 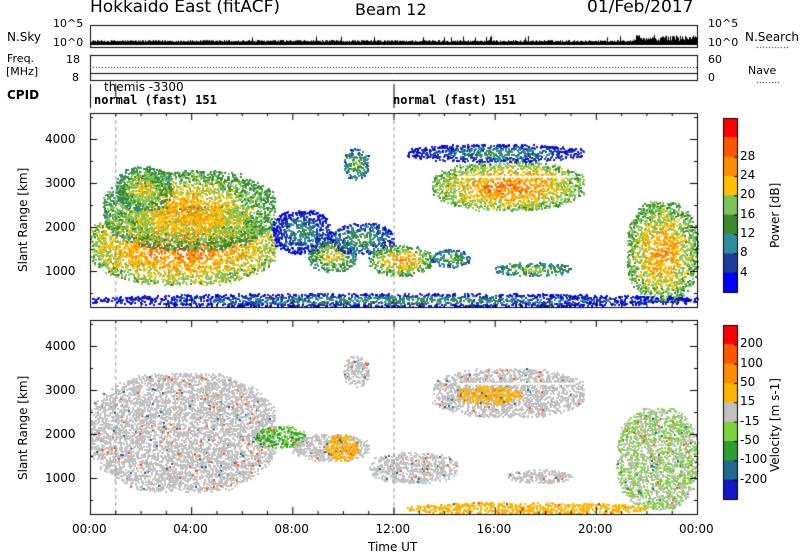 What do you see at coordinates (22, 71) in the screenshot?
I see `freq-label-line2: [MHz]` at bounding box center [22, 71].